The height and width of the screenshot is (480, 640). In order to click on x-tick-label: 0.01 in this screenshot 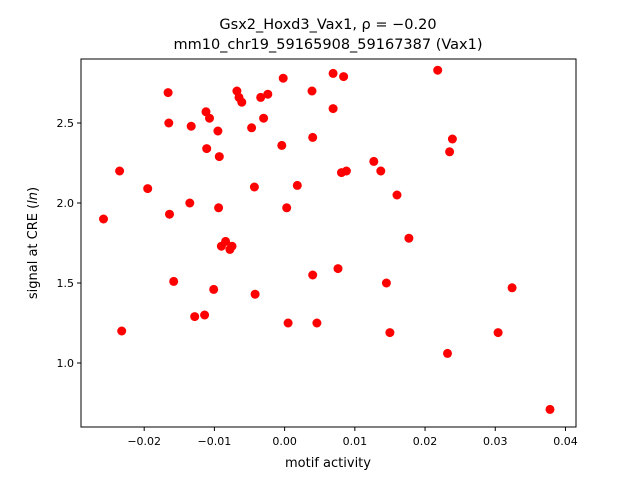, I will do `click(355, 441)`.